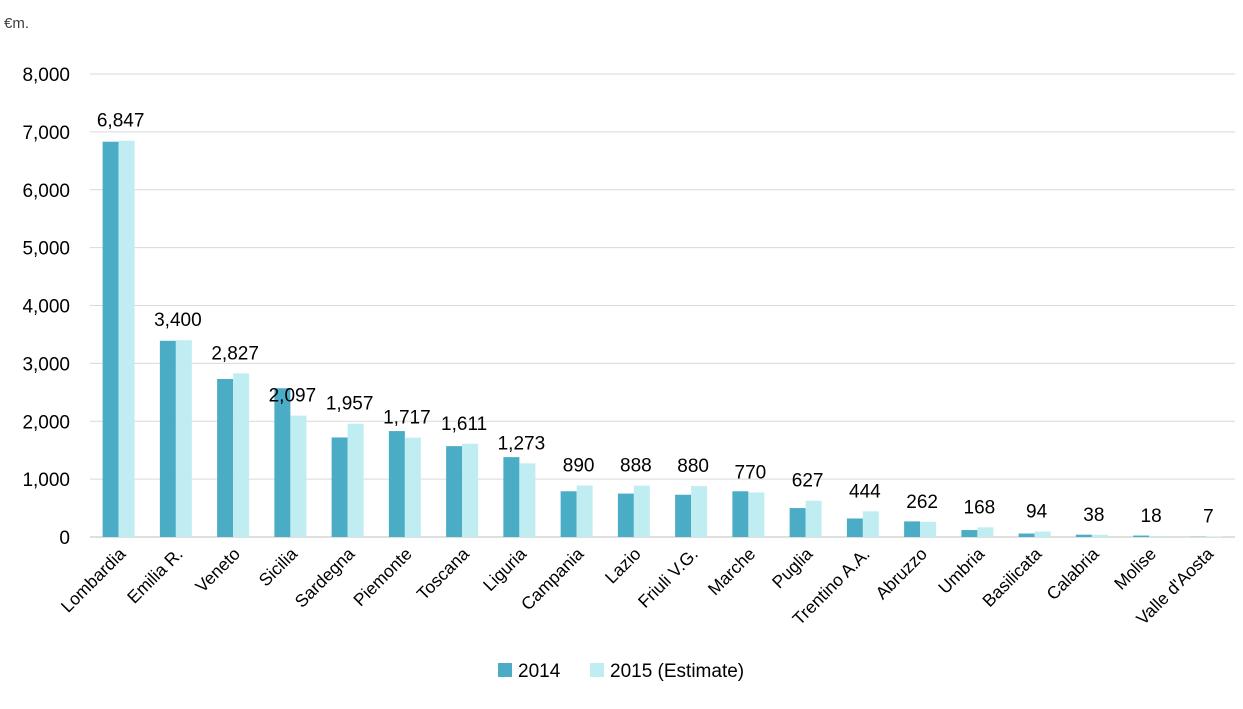  I want to click on data-label: 880, so click(693, 466).